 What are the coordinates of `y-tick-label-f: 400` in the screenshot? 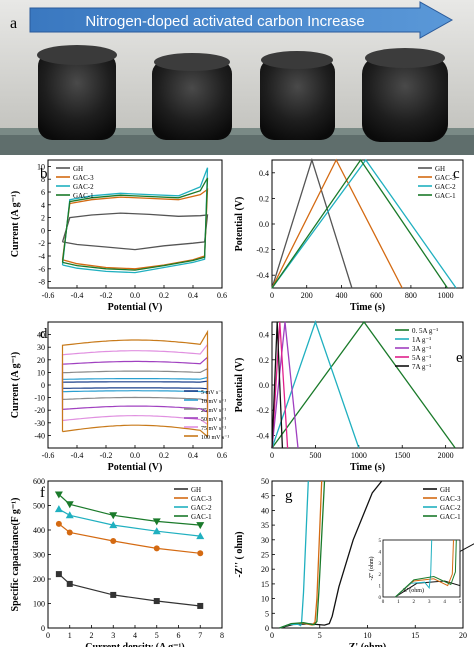 It's located at (39, 530).